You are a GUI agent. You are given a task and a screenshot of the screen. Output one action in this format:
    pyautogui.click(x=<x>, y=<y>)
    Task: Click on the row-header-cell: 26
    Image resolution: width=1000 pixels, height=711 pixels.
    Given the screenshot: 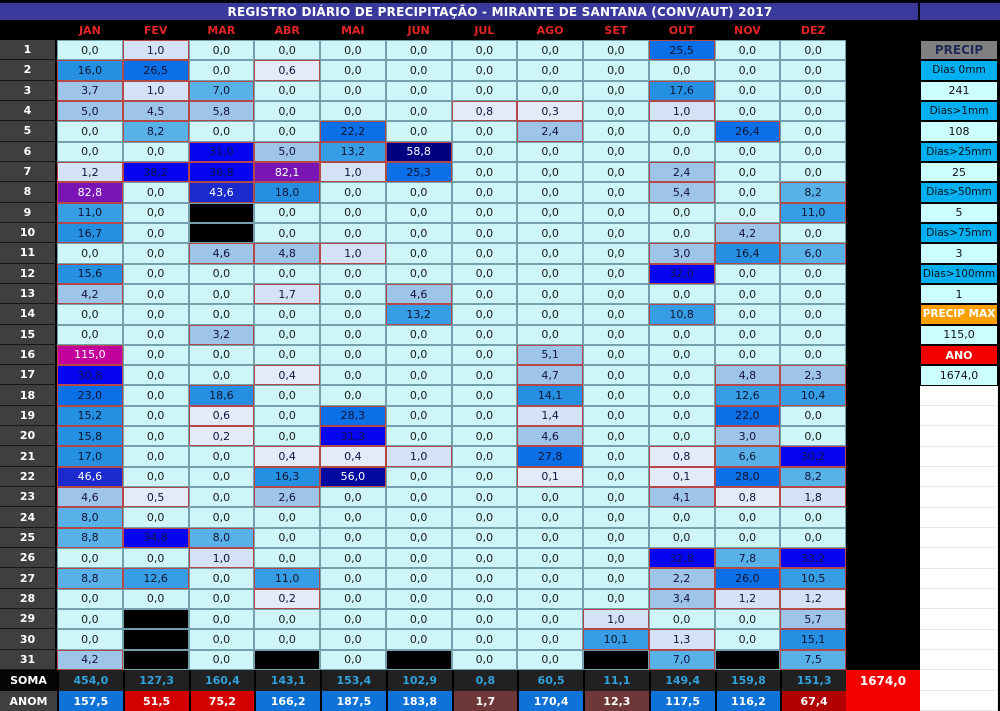 What is the action you would take?
    pyautogui.click(x=28, y=558)
    